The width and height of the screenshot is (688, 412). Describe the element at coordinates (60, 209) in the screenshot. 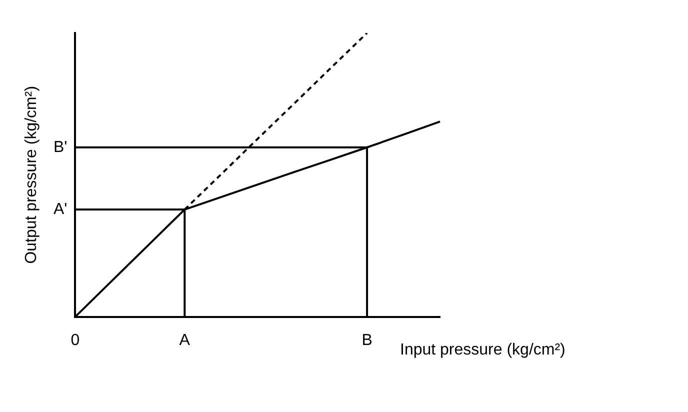

I see `annotation: A'` at that location.